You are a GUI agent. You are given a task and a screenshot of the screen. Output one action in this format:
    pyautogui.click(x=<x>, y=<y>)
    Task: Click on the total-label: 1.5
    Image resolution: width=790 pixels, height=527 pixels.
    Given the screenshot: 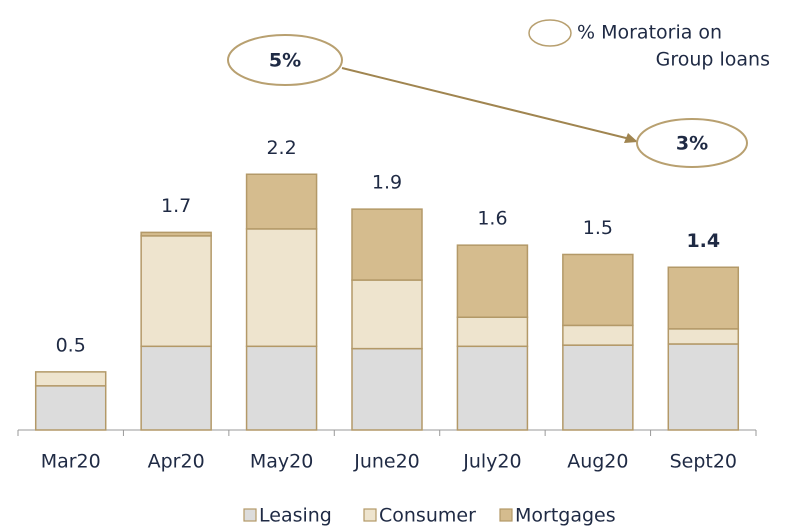 What is the action you would take?
    pyautogui.click(x=598, y=228)
    